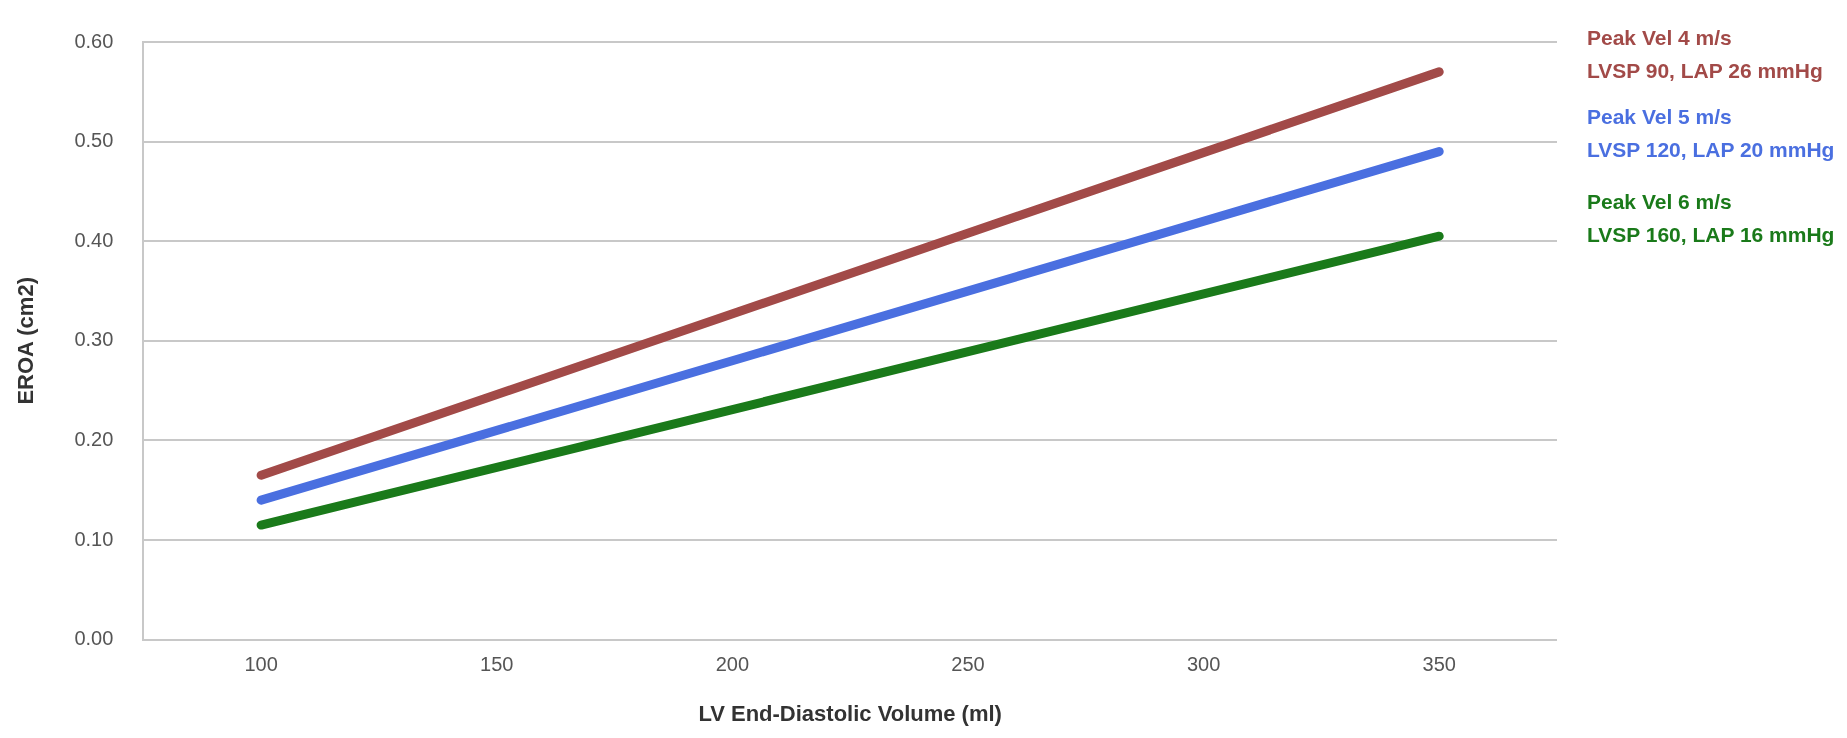 The width and height of the screenshot is (1847, 738). What do you see at coordinates (732, 664) in the screenshot?
I see `x-tick-label: 200` at bounding box center [732, 664].